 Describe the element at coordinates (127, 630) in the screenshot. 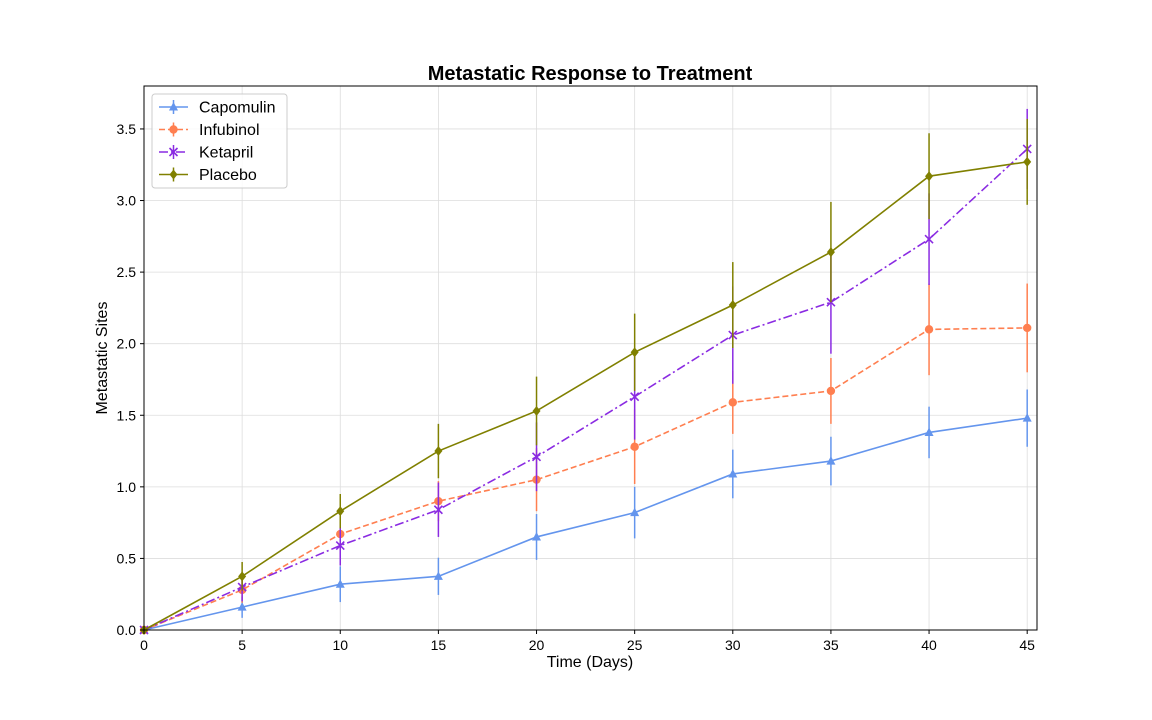

I see `y-tick-label: 0.0` at that location.